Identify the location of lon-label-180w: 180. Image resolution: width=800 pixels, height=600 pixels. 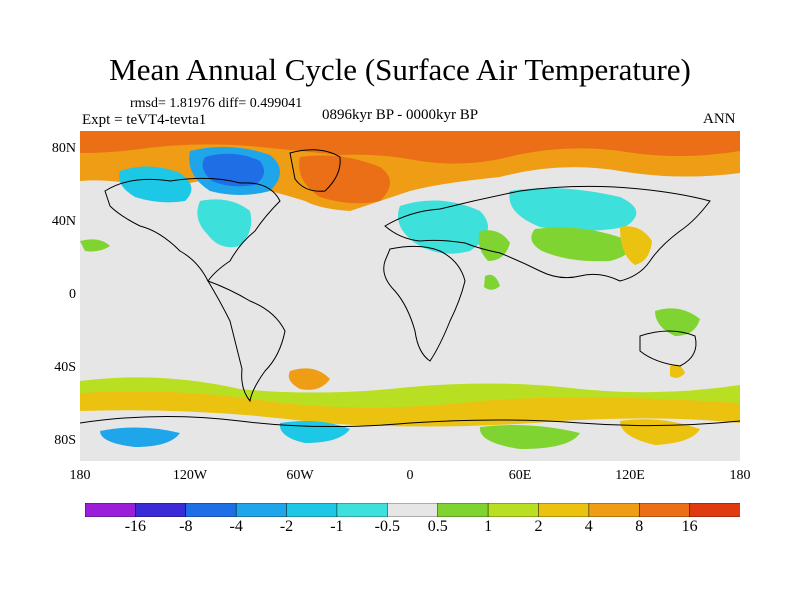
(80, 475).